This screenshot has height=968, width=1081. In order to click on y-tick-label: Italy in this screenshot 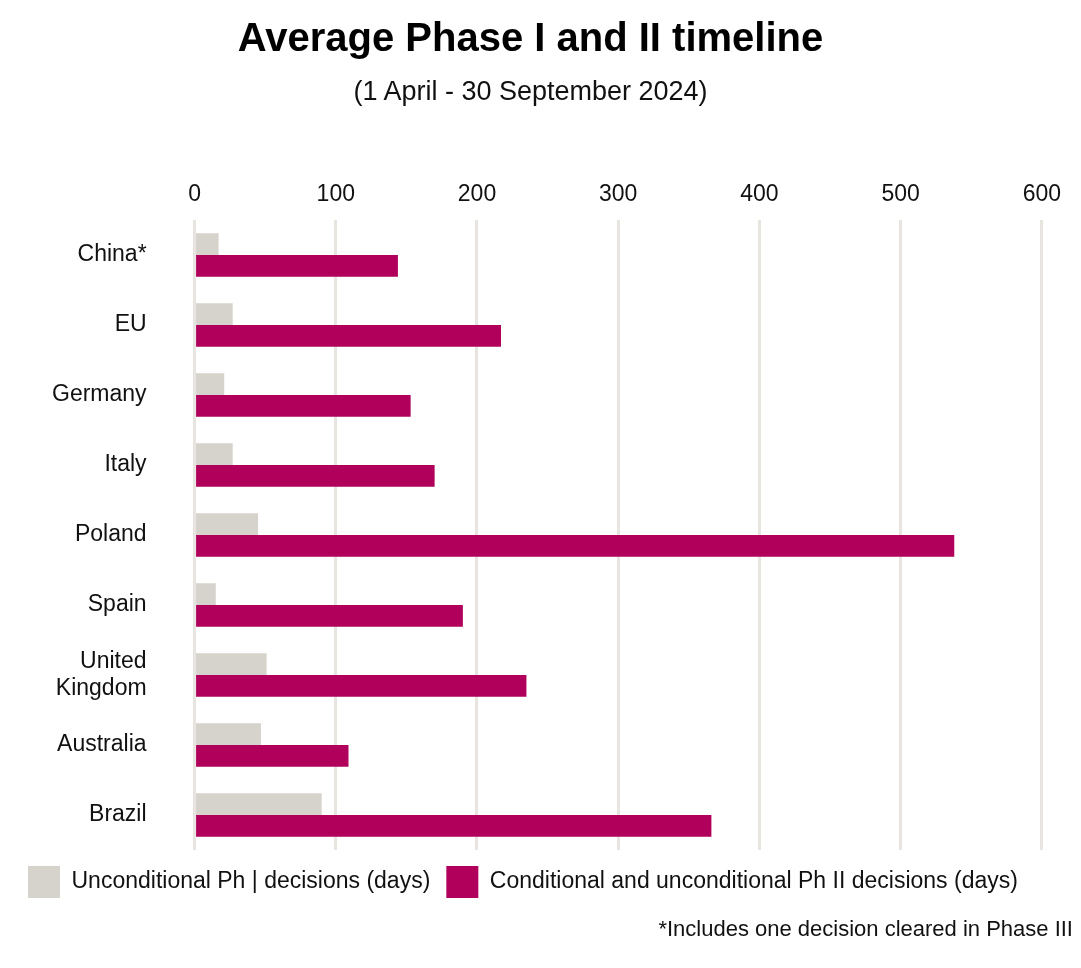, I will do `click(126, 463)`.